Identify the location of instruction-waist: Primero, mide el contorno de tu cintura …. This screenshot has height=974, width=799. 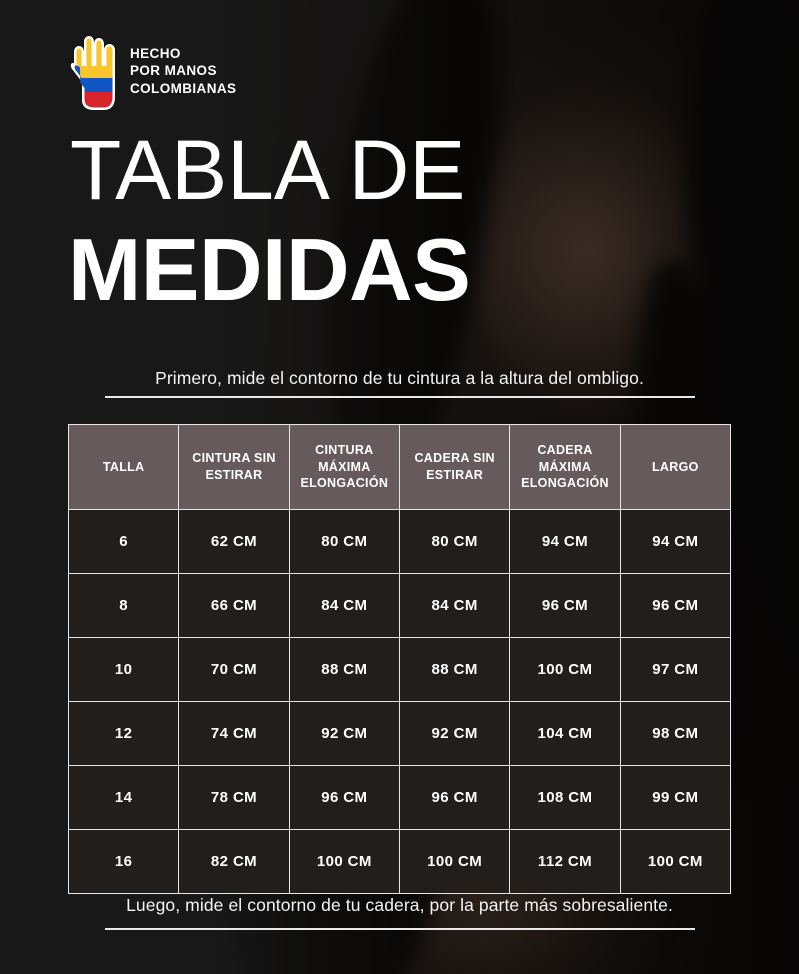
(399, 378).